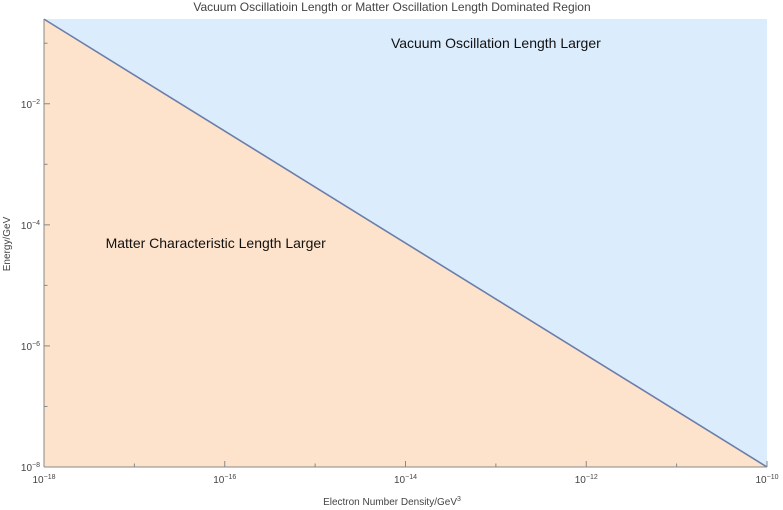 Image resolution: width=783 pixels, height=510 pixels. What do you see at coordinates (35, 258) in the screenshot?
I see `y-axis-ticks: 10⁻⁸ 10⁻⁶ 10⁻⁴ 10⁻²` at bounding box center [35, 258].